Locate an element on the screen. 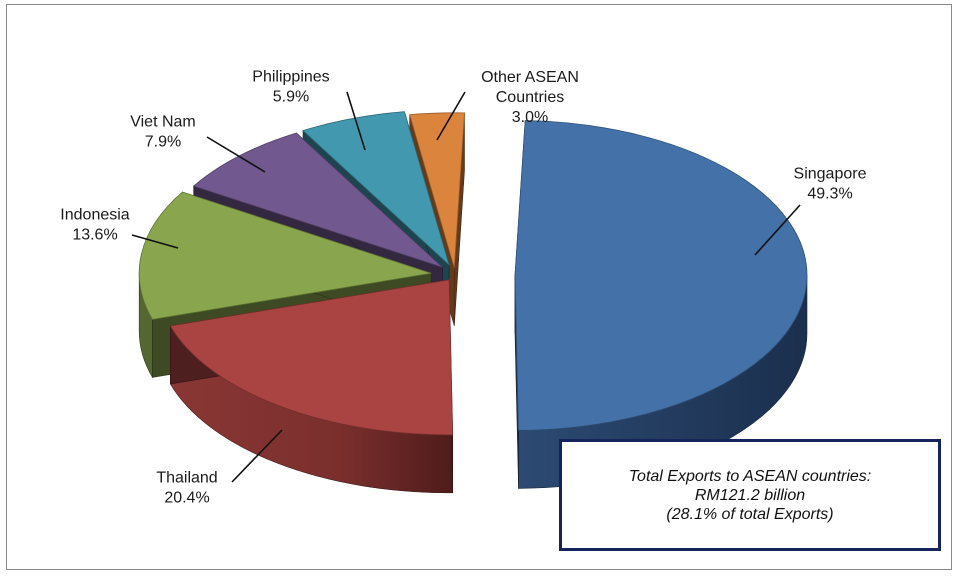 This screenshot has width=960, height=577. note-line-2: RM121.2 billion is located at coordinates (750, 495).